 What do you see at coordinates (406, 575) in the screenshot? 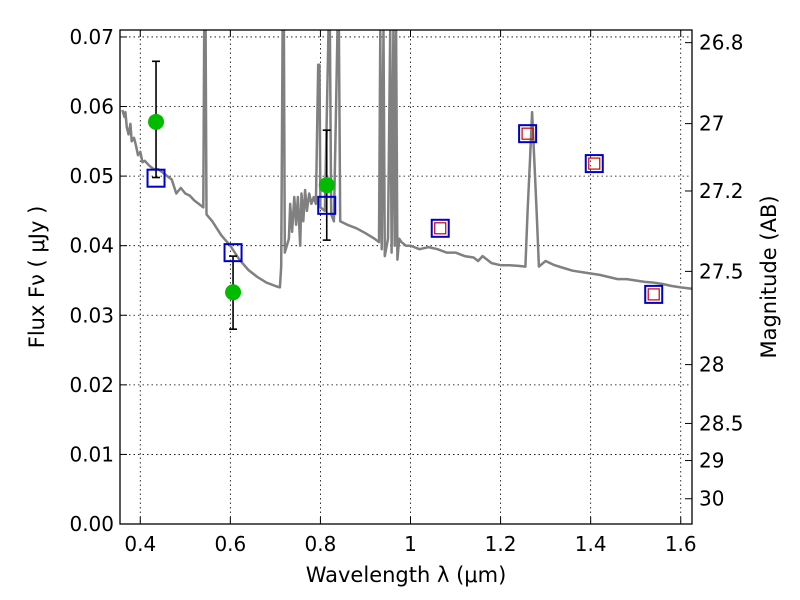
I see `x-axis-title: Wavelength λ (μm)` at bounding box center [406, 575].